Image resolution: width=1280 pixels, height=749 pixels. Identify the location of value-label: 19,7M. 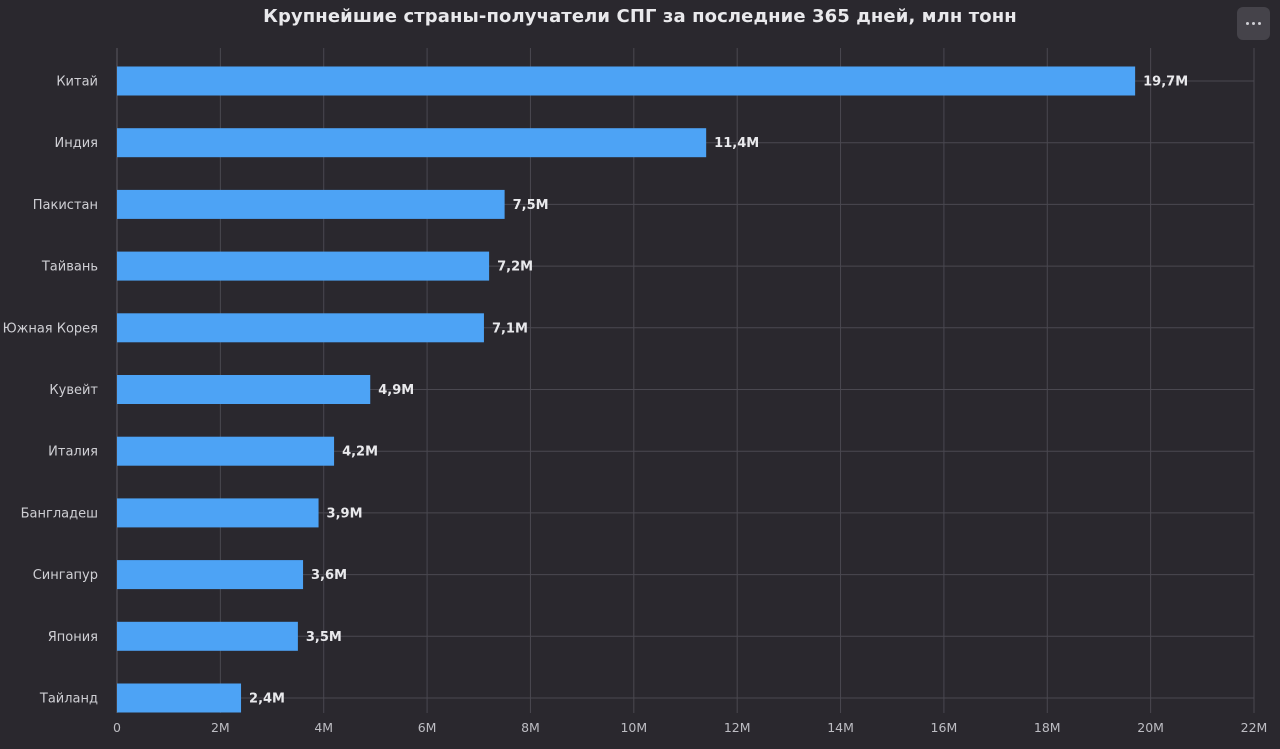
(1165, 82).